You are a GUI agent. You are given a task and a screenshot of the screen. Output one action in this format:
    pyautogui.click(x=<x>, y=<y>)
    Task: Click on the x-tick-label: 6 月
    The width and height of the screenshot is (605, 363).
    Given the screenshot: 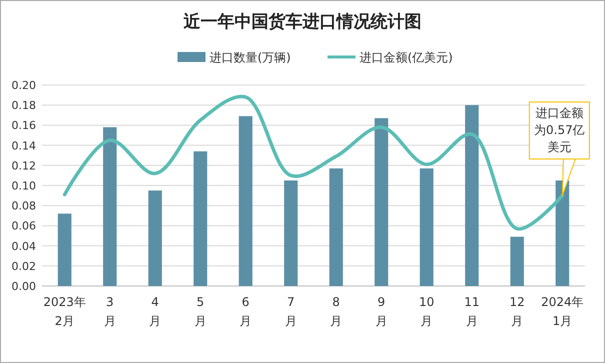 What is the action you would take?
    pyautogui.click(x=246, y=311)
    